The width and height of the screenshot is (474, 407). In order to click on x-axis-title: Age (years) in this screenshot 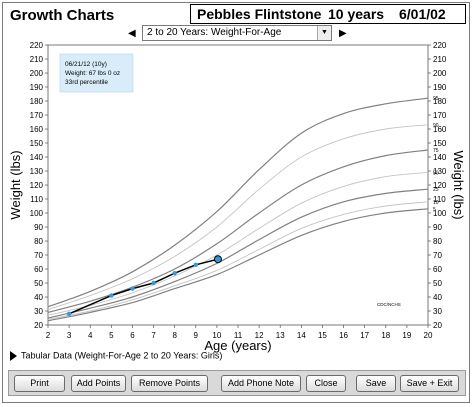, I will do `click(237, 345)`.